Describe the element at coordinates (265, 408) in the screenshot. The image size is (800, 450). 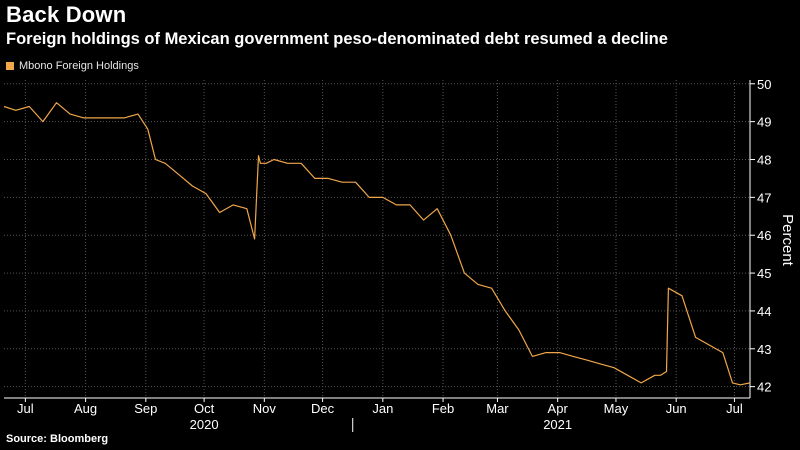
I see `x-tick-label: Nov` at that location.